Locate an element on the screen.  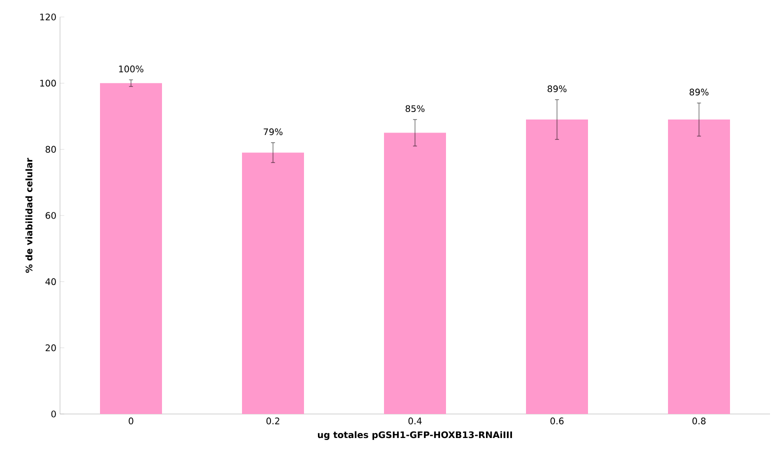
y-tick-label: 40 is located at coordinates (50, 282).